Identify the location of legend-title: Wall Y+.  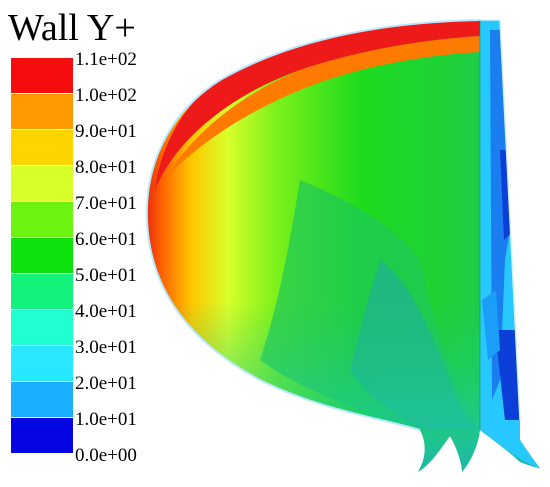
(72, 28).